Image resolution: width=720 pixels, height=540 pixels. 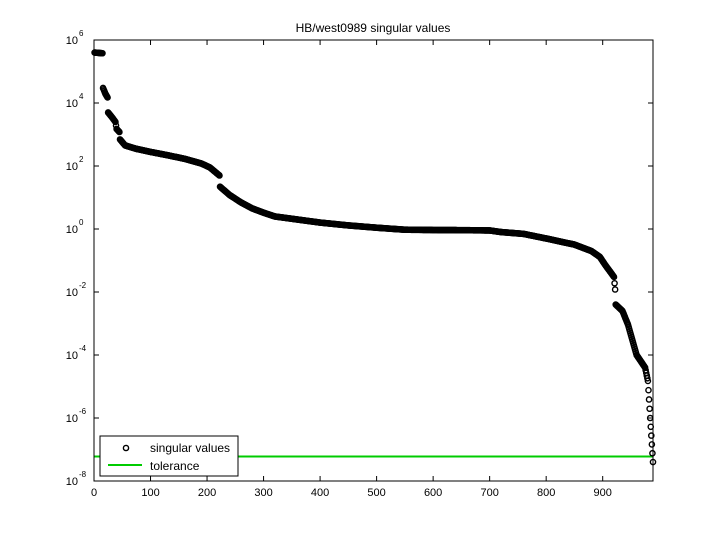 I want to click on y-tick-exponent: 4, so click(x=81, y=96).